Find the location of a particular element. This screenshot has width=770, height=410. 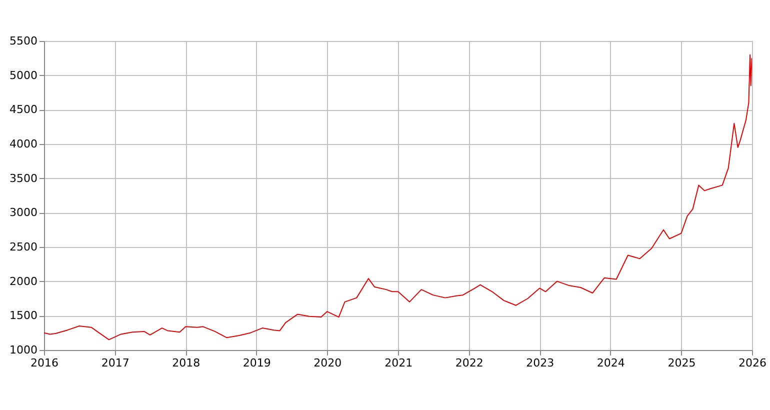

y-tick-label: 5500 is located at coordinates (24, 41).